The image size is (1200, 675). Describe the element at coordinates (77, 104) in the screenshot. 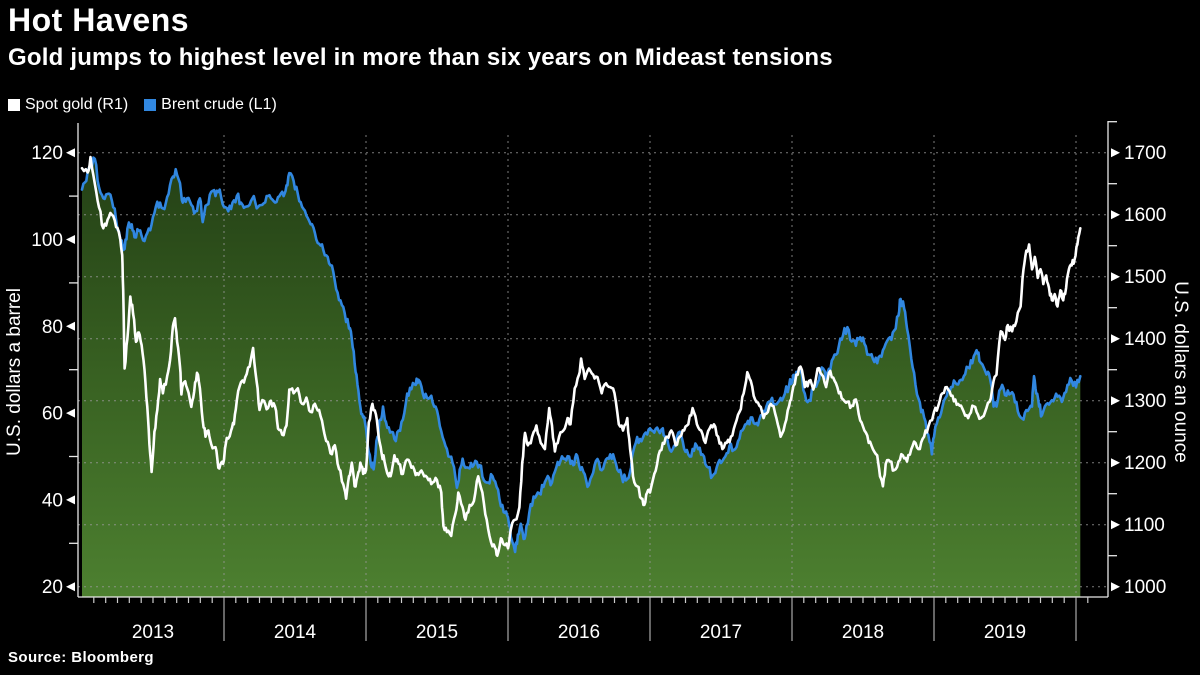

I see `legend-label-spot-gold: Spot gold (R1)` at that location.